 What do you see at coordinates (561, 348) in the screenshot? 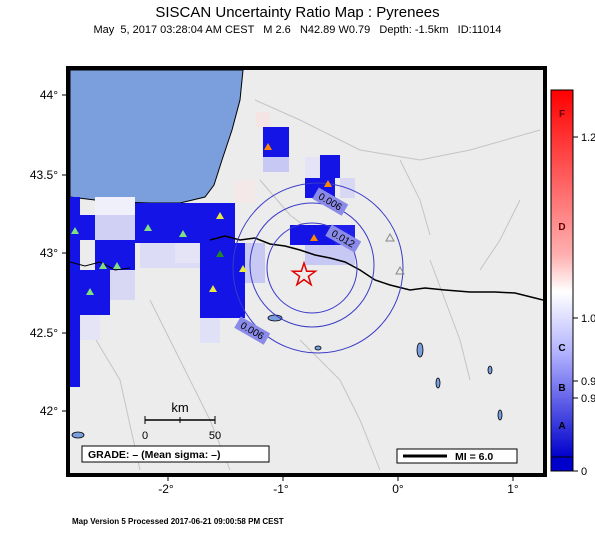
I see `grade-letter: C` at bounding box center [561, 348].